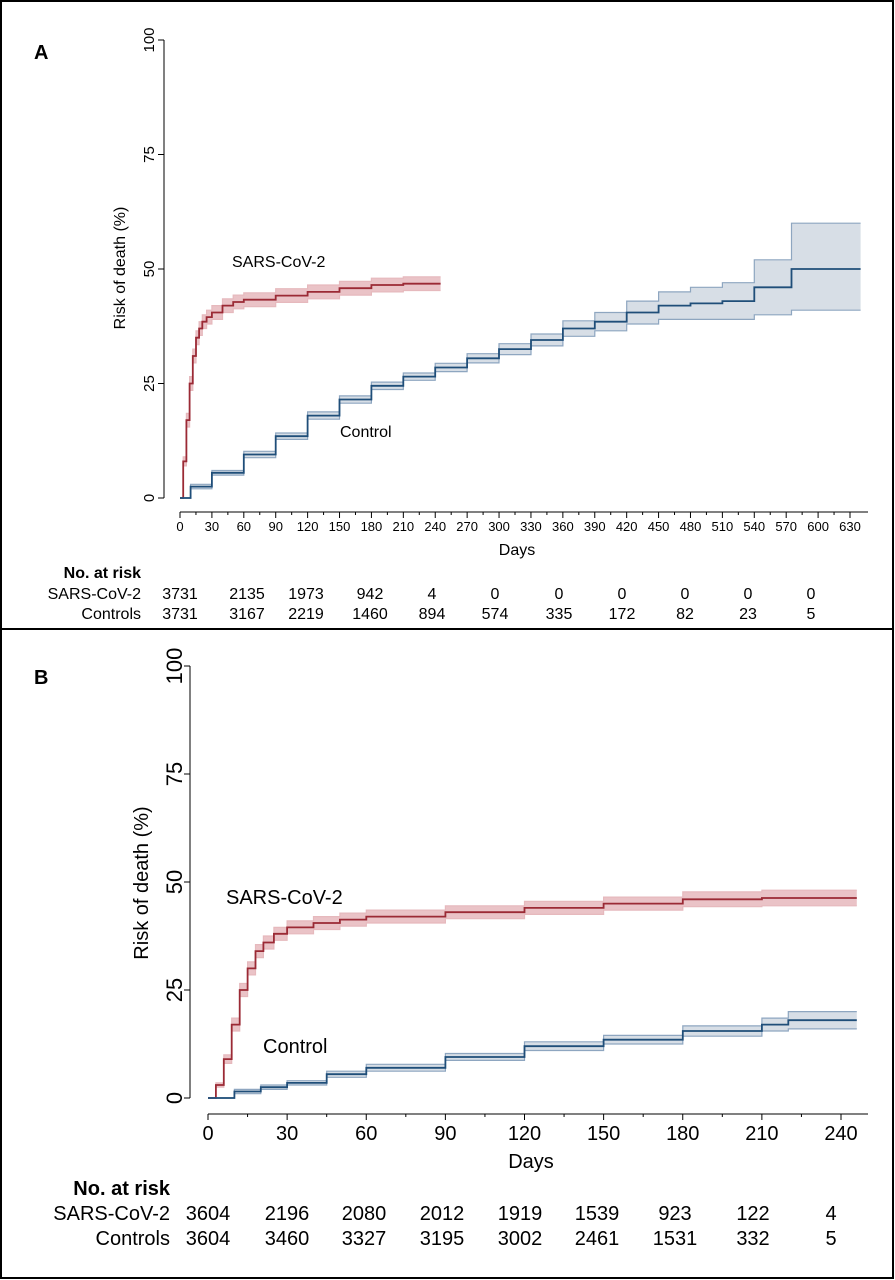 The height and width of the screenshot is (1280, 895). I want to click on x-tick-label: 270, so click(467, 526).